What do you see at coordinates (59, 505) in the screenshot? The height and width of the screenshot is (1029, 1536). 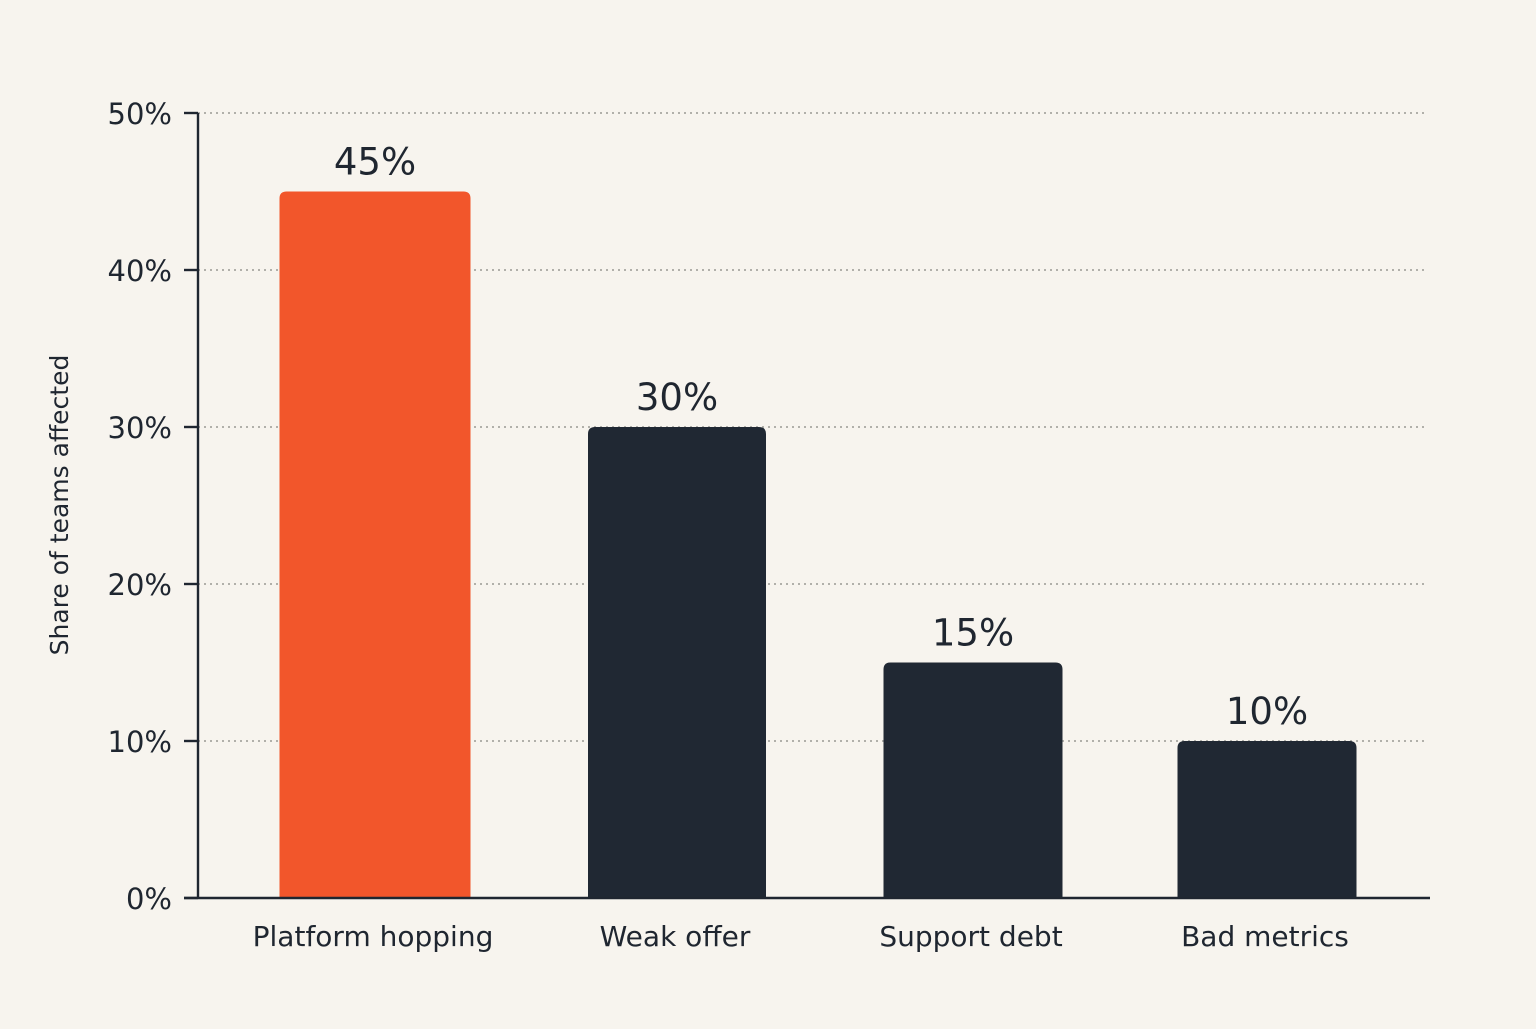 I see `y-axis-title: Share of teams affected` at bounding box center [59, 505].